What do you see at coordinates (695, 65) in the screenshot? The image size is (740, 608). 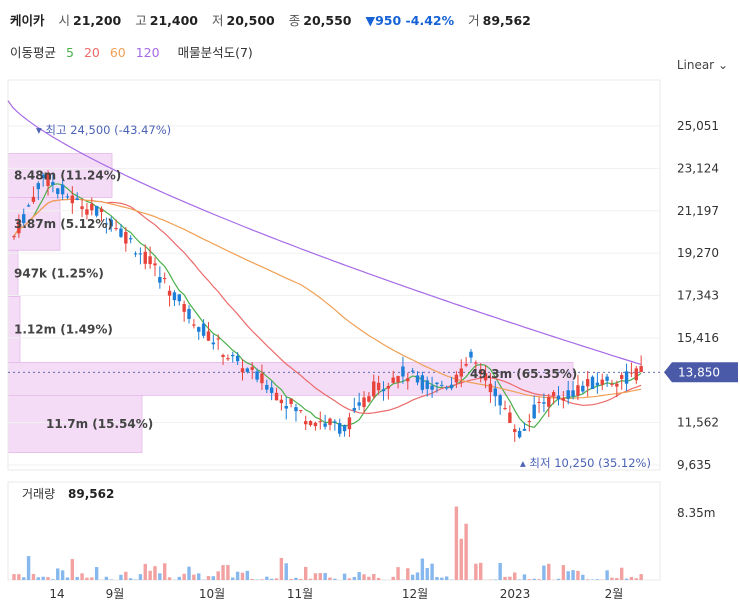 I see `scale-label: Linear` at bounding box center [695, 65].